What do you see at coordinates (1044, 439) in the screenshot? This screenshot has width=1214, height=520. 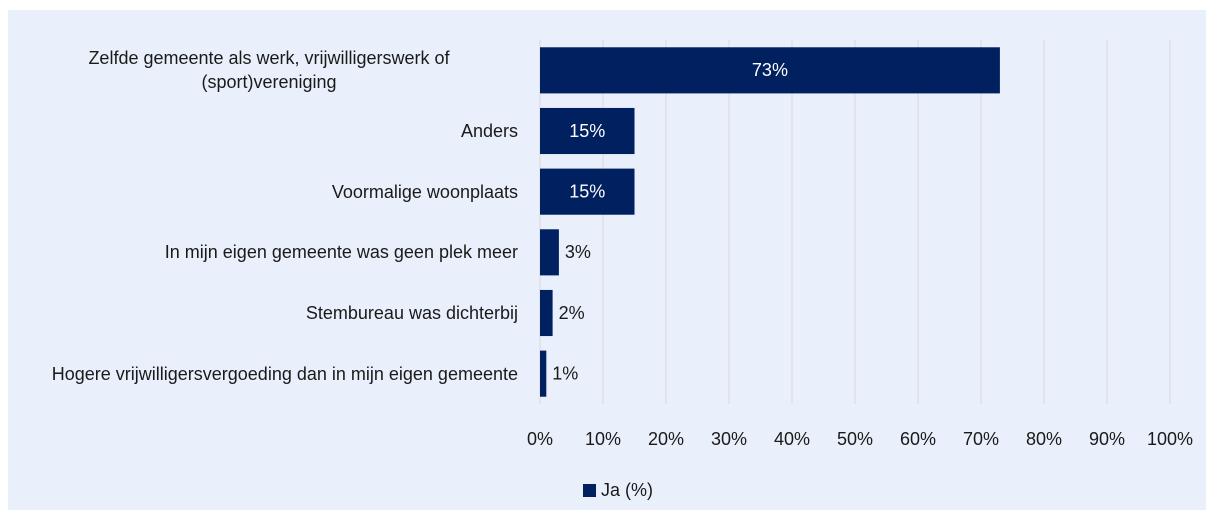 I see `x-tick-label: 80%` at bounding box center [1044, 439].